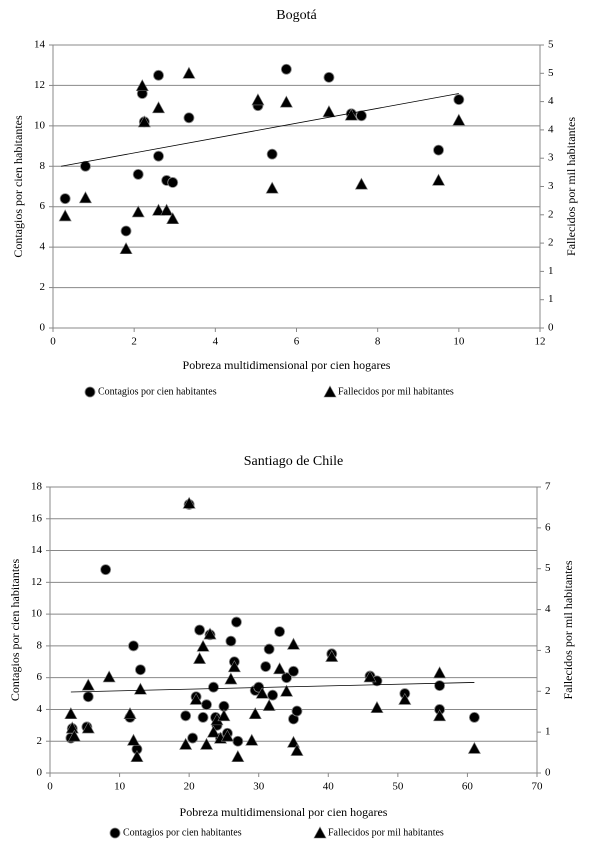  What do you see at coordinates (330, 391) in the screenshot?
I see `legend-marker` at bounding box center [330, 391].